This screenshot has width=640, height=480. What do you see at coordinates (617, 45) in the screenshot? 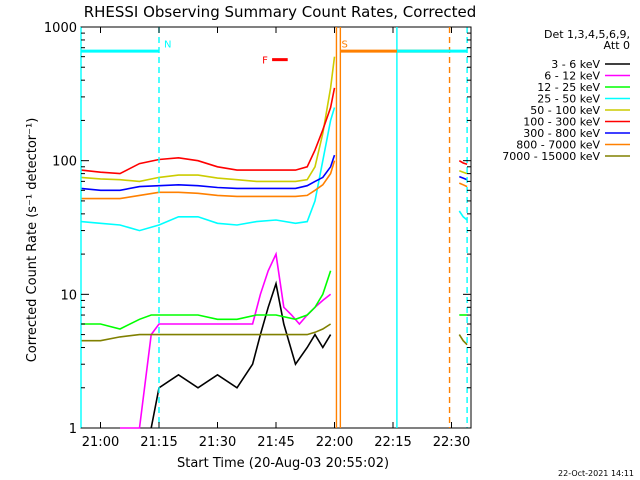
I see `legend-header-line: Att 0` at bounding box center [617, 45].